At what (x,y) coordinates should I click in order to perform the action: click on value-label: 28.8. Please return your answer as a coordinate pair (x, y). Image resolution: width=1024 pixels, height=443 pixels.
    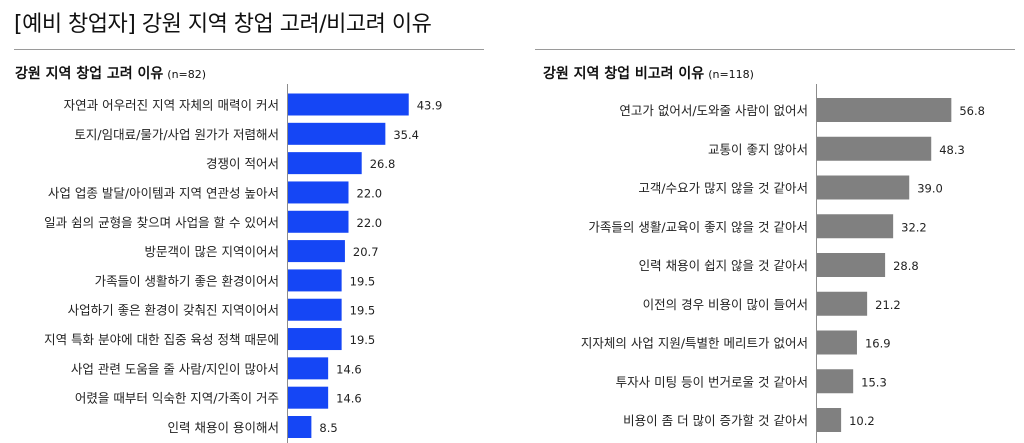
    Looking at the image, I should click on (906, 266).